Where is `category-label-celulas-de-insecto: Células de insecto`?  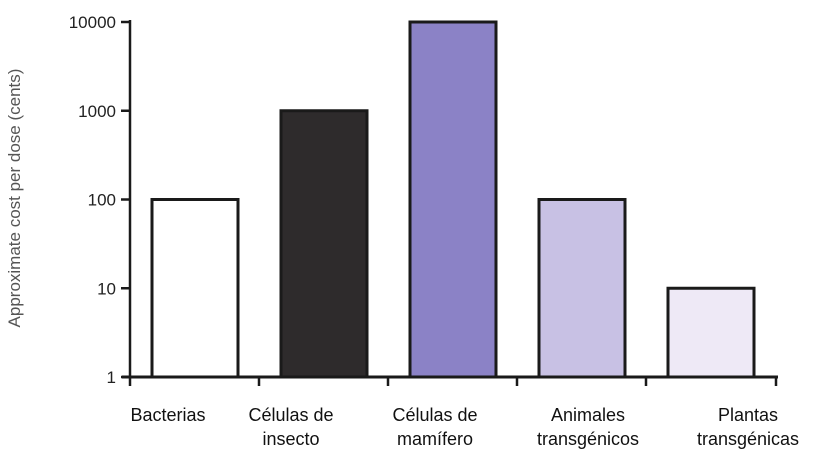 category-label-celulas-de-insecto: Células de insecto is located at coordinates (290, 427).